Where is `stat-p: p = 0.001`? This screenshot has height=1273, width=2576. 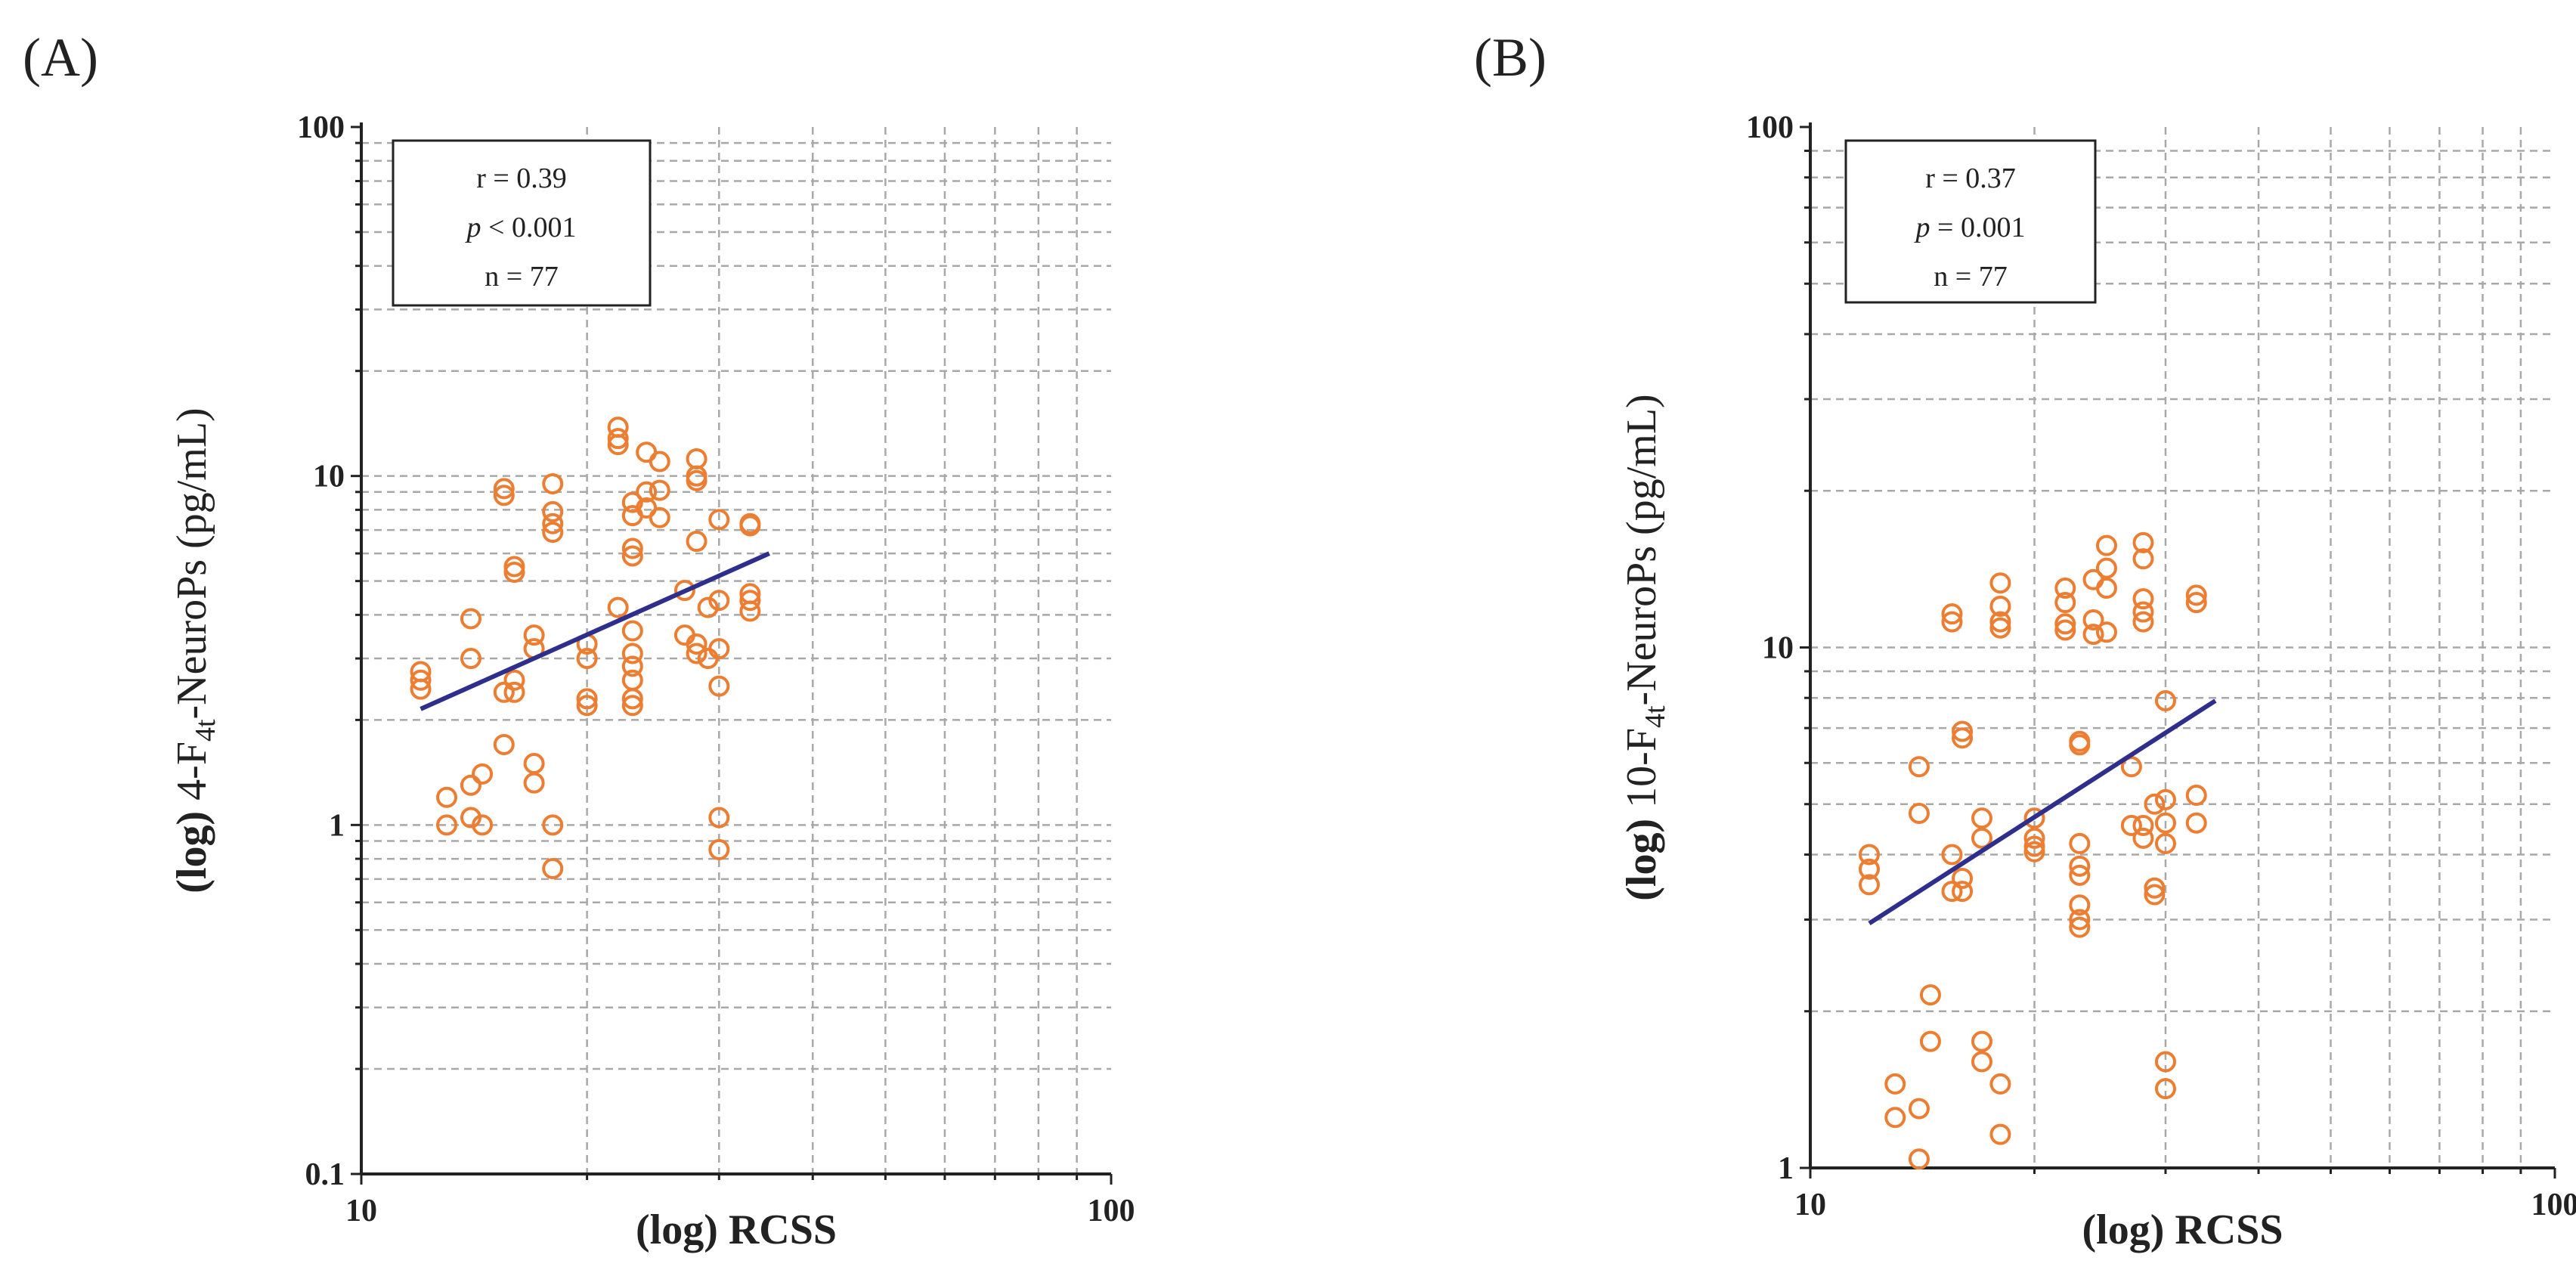
stat-p: p = 0.001 is located at coordinates (1970, 228).